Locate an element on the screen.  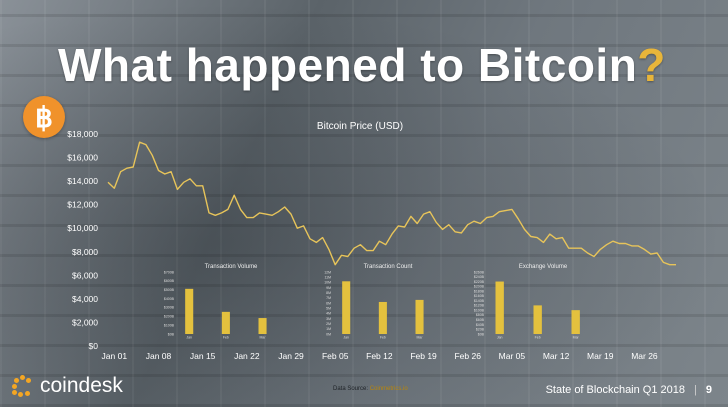
y-tick-label: $18,000 is located at coordinates (82, 134).